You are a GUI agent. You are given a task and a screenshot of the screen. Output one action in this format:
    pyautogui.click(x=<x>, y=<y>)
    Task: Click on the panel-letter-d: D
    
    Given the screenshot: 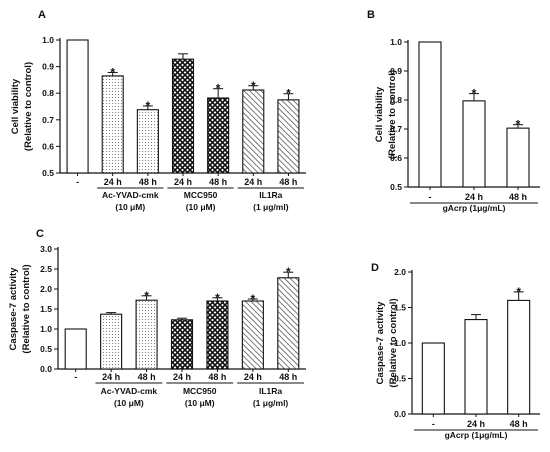 What is the action you would take?
    pyautogui.click(x=375, y=268)
    